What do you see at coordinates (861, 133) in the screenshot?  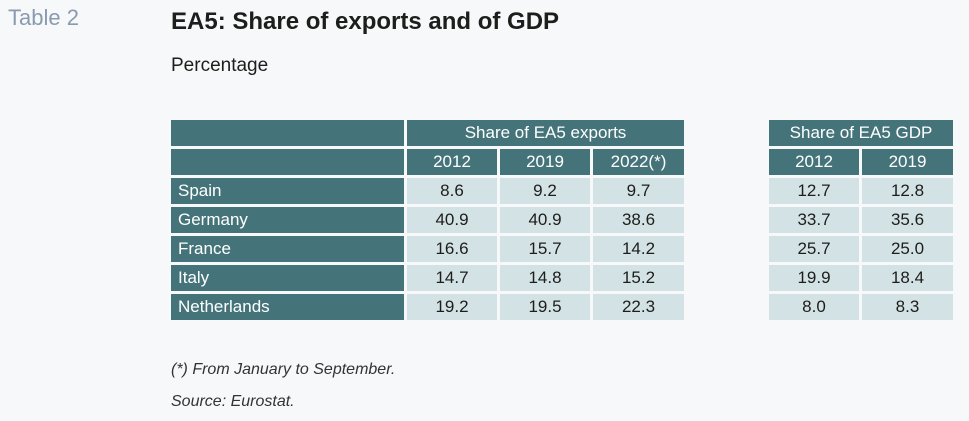 I see `gdp-group-header: Share of EA5 GDP` at bounding box center [861, 133].